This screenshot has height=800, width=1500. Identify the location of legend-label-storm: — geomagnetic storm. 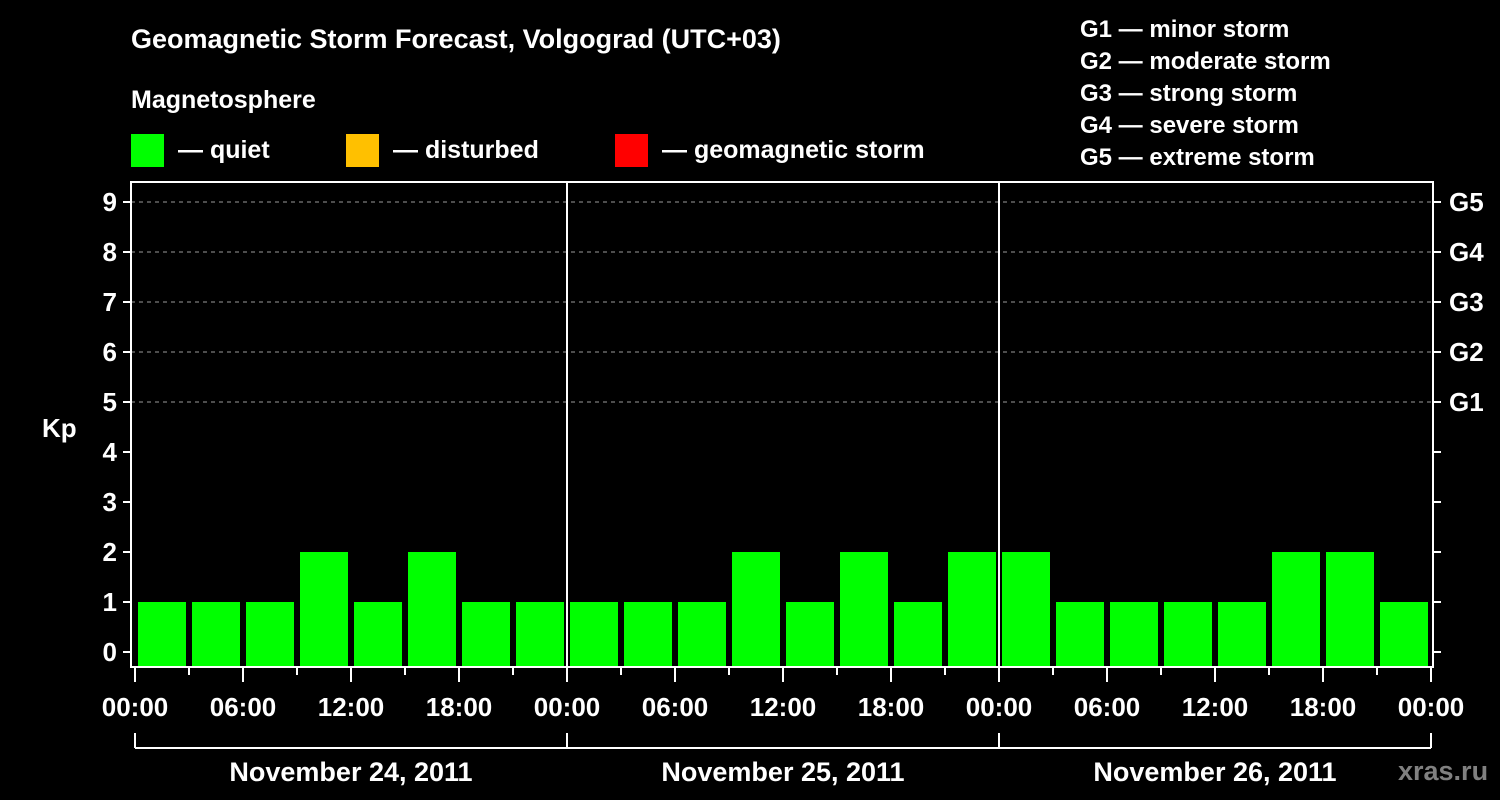
(793, 150).